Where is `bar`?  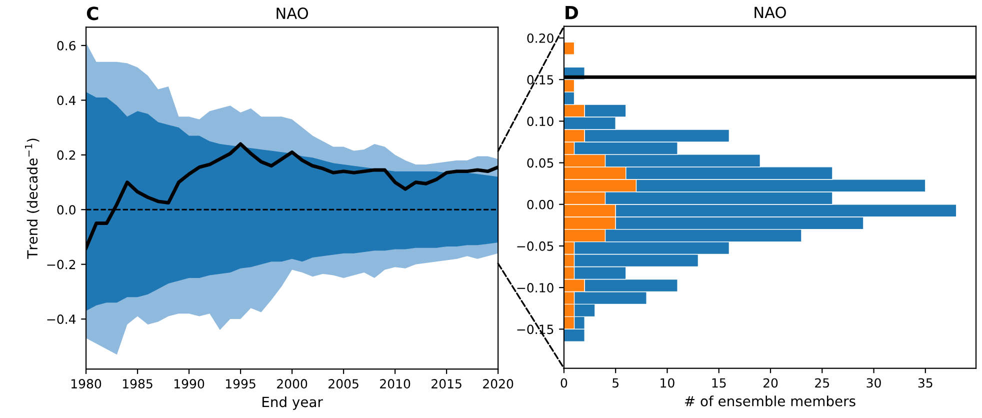
bar is located at coordinates (569, 48).